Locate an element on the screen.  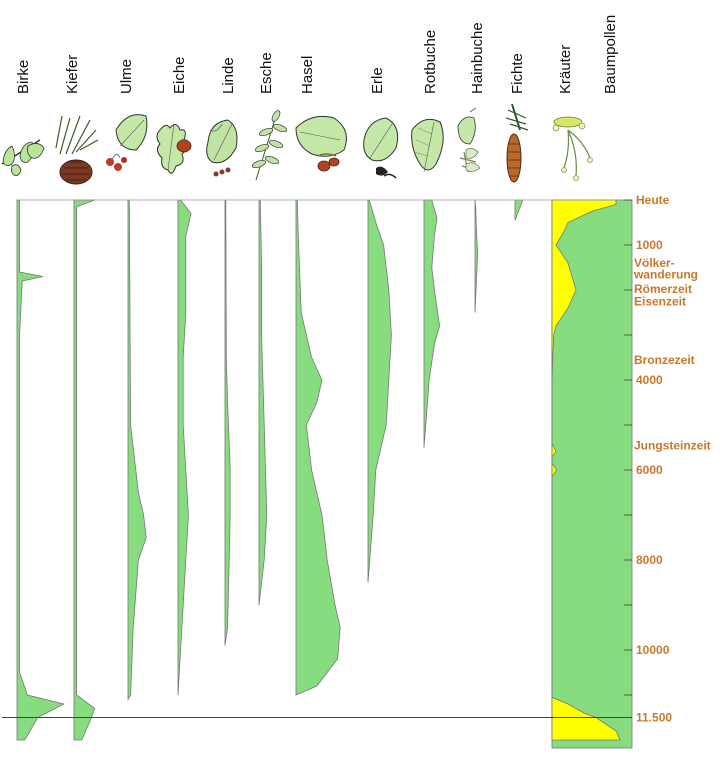
curve-esche is located at coordinates (263, 402).